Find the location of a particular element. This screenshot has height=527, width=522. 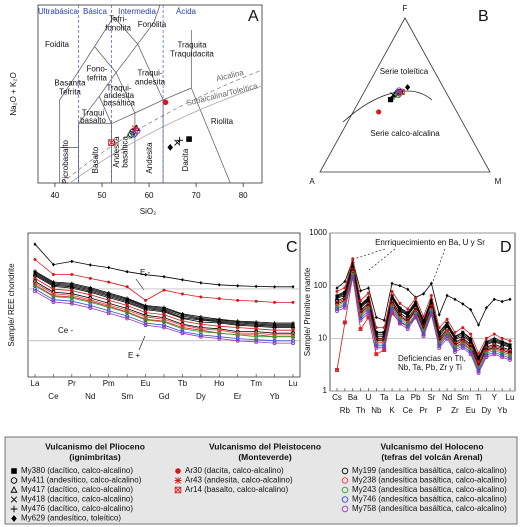

annotation: E - is located at coordinates (145, 272).